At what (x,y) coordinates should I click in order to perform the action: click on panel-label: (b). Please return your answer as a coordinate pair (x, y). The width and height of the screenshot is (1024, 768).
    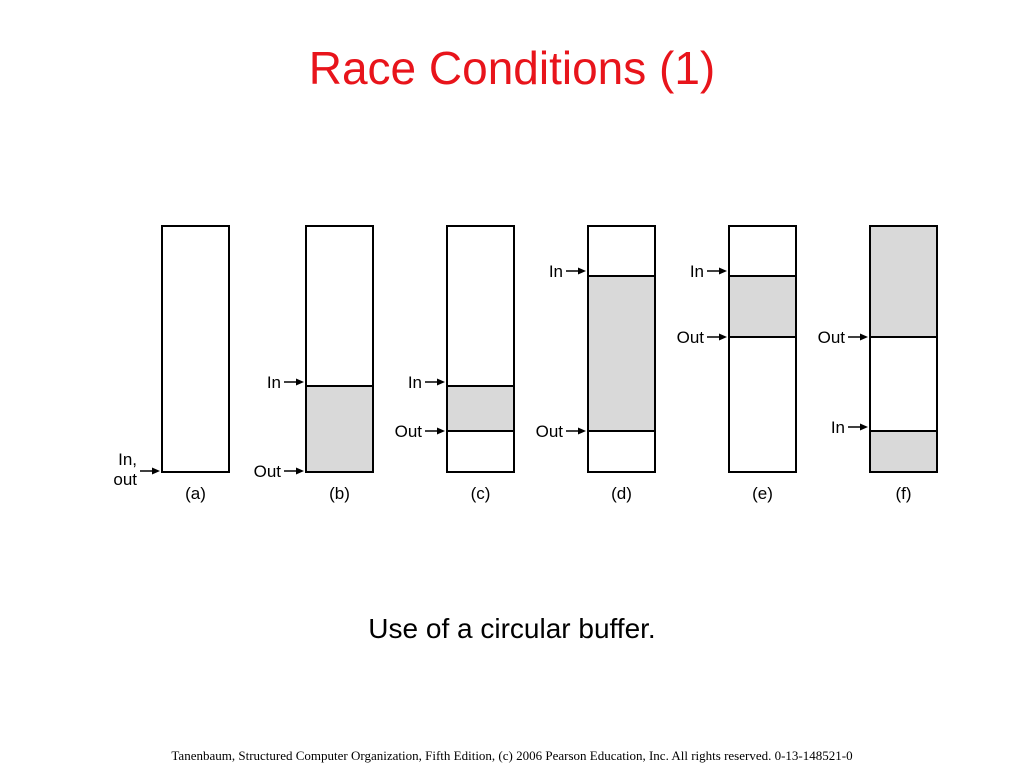
    Looking at the image, I should click on (339, 493).